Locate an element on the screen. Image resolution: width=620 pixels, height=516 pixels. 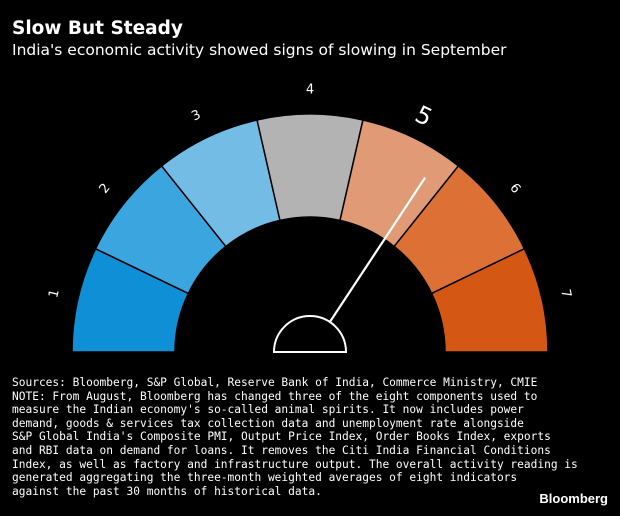
gauge-hub is located at coordinates (310, 334).